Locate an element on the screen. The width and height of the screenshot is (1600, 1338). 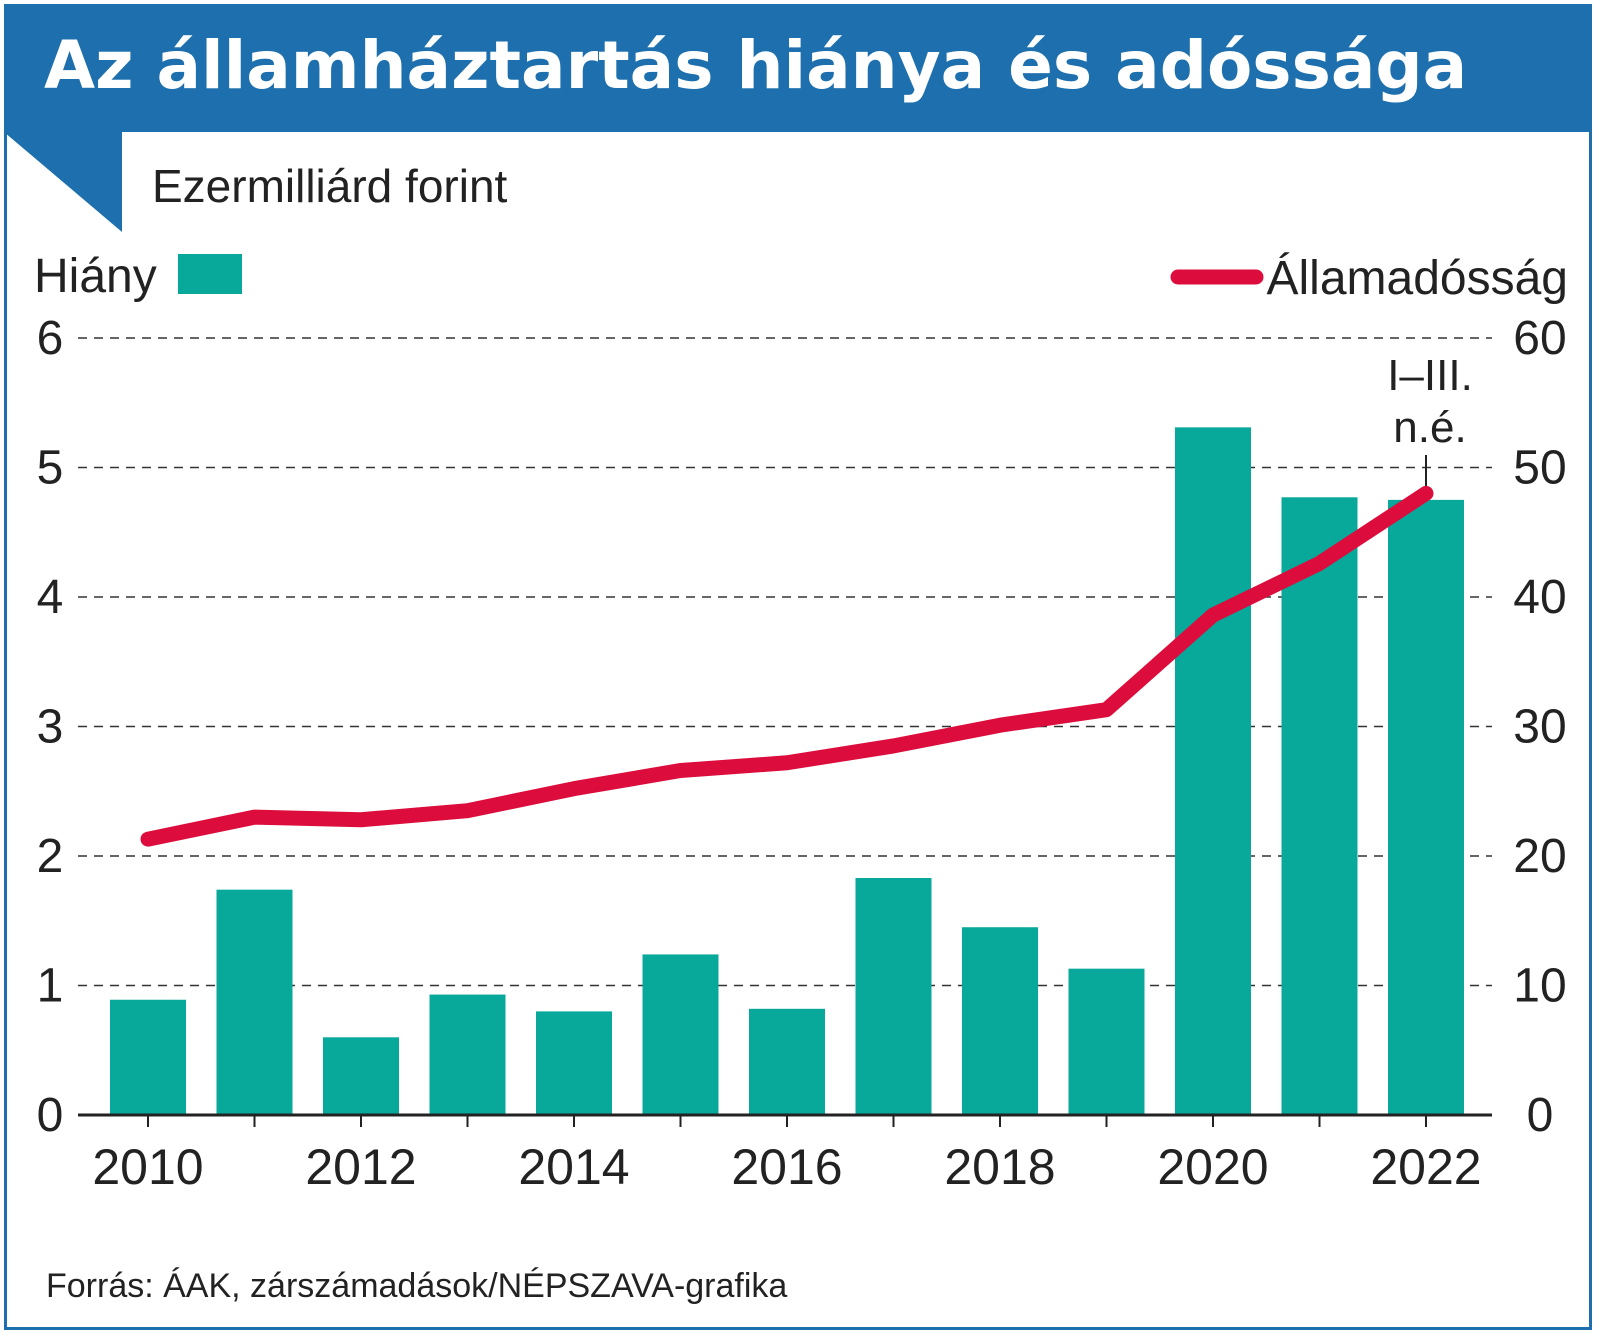
x-tick-label: 2016 is located at coordinates (786, 1167).